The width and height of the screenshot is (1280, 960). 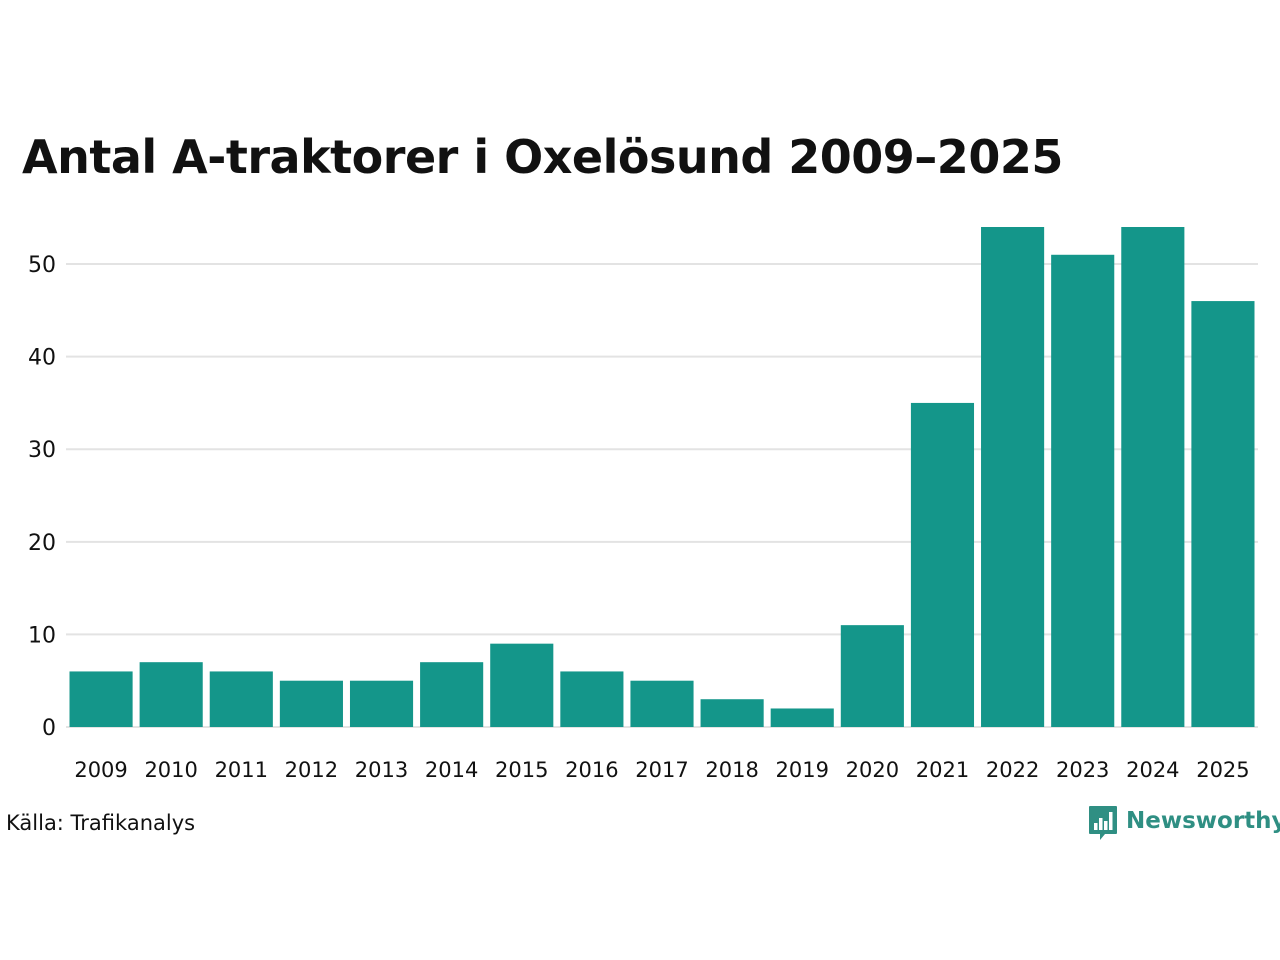 What do you see at coordinates (1103, 823) in the screenshot?
I see `newsworthy-logo-icon` at bounding box center [1103, 823].